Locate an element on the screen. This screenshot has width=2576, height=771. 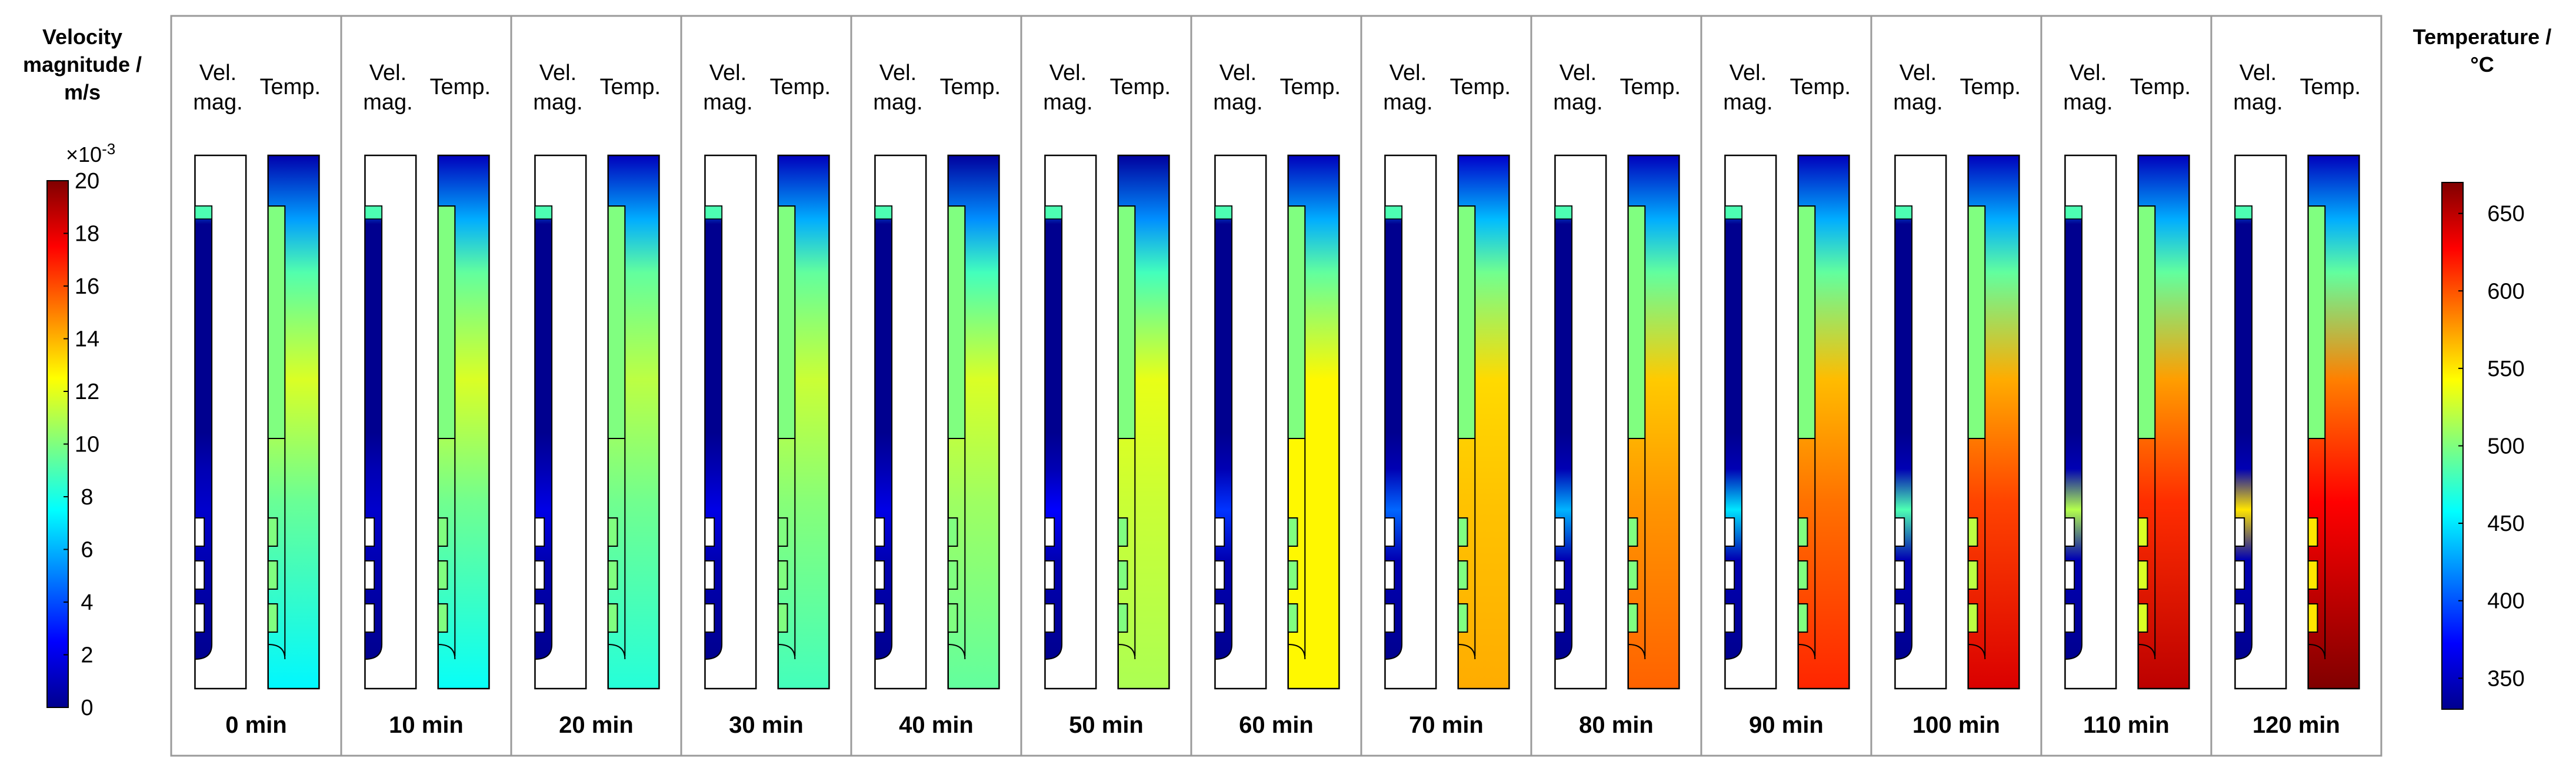
time-label: 10 min is located at coordinates (426, 725).